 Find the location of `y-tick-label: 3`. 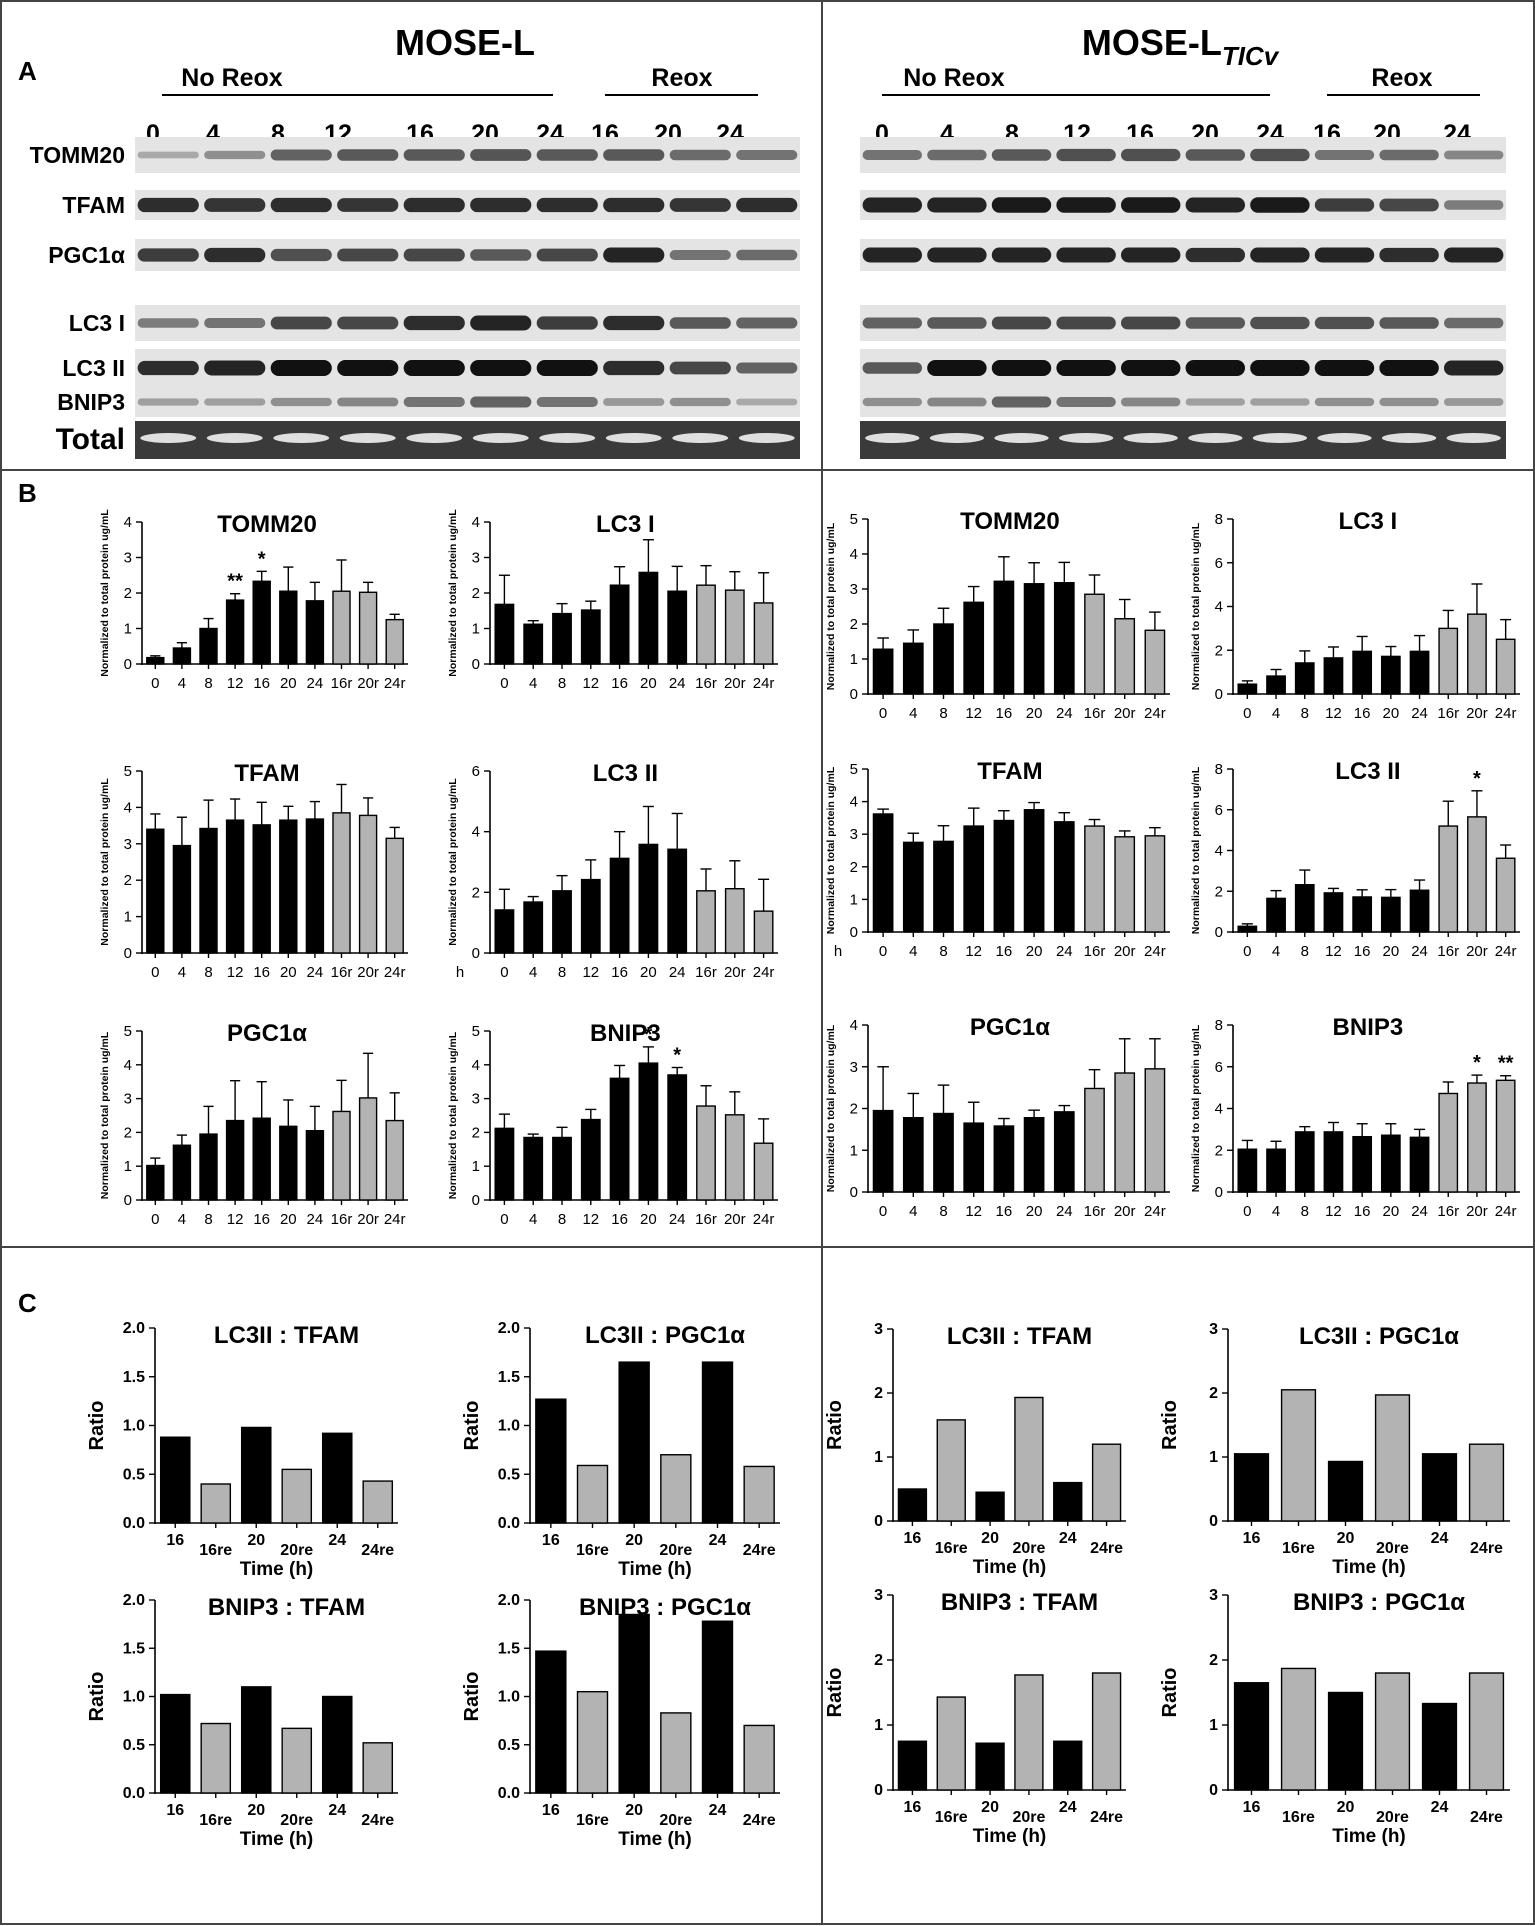

y-tick-label: 3 is located at coordinates (128, 558).